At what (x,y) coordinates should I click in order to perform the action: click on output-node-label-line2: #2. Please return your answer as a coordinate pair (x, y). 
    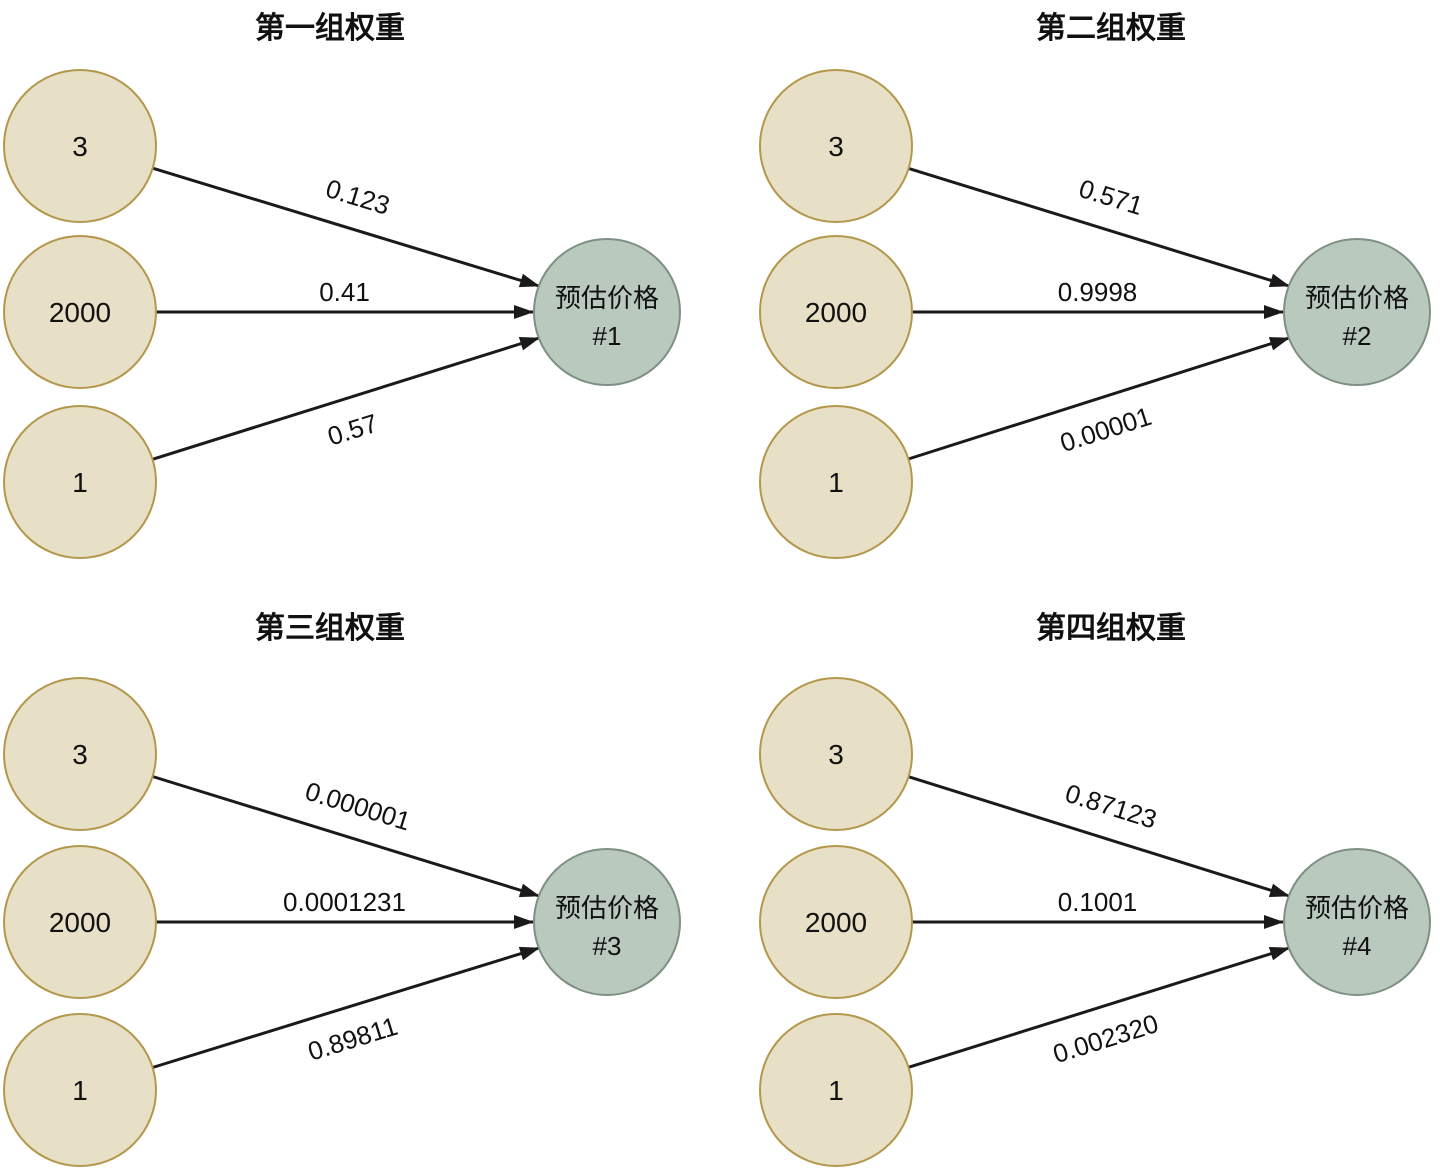
    Looking at the image, I should click on (1357, 336).